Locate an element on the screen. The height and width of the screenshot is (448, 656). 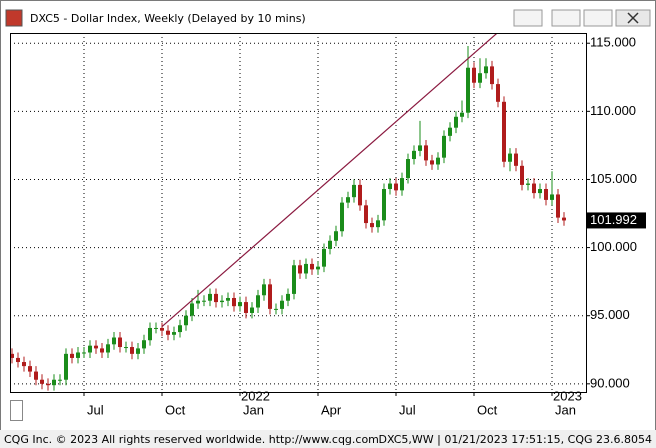
scroll-handle is located at coordinates (16, 410).